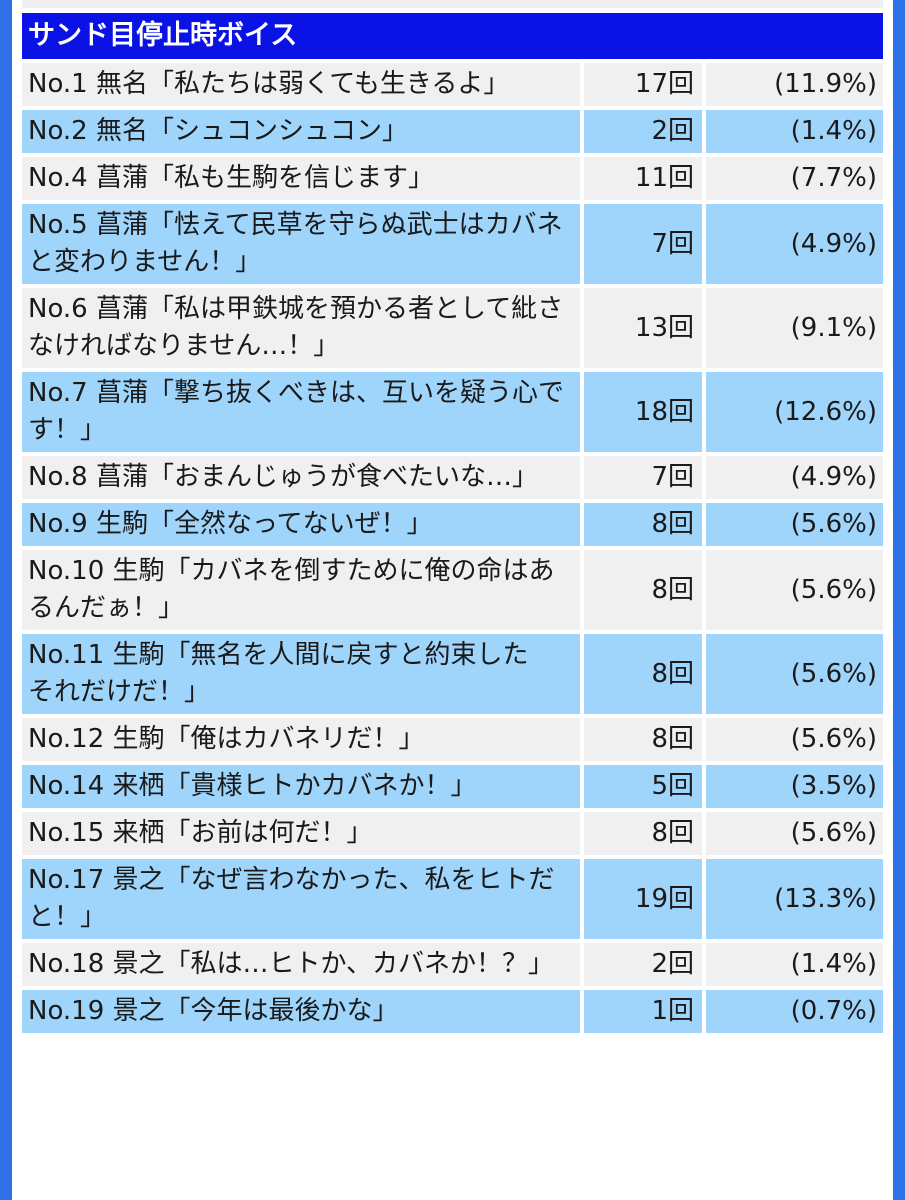  Describe the element at coordinates (794, 1011) in the screenshot. I see `percentage-cell: (0.7%)` at that location.